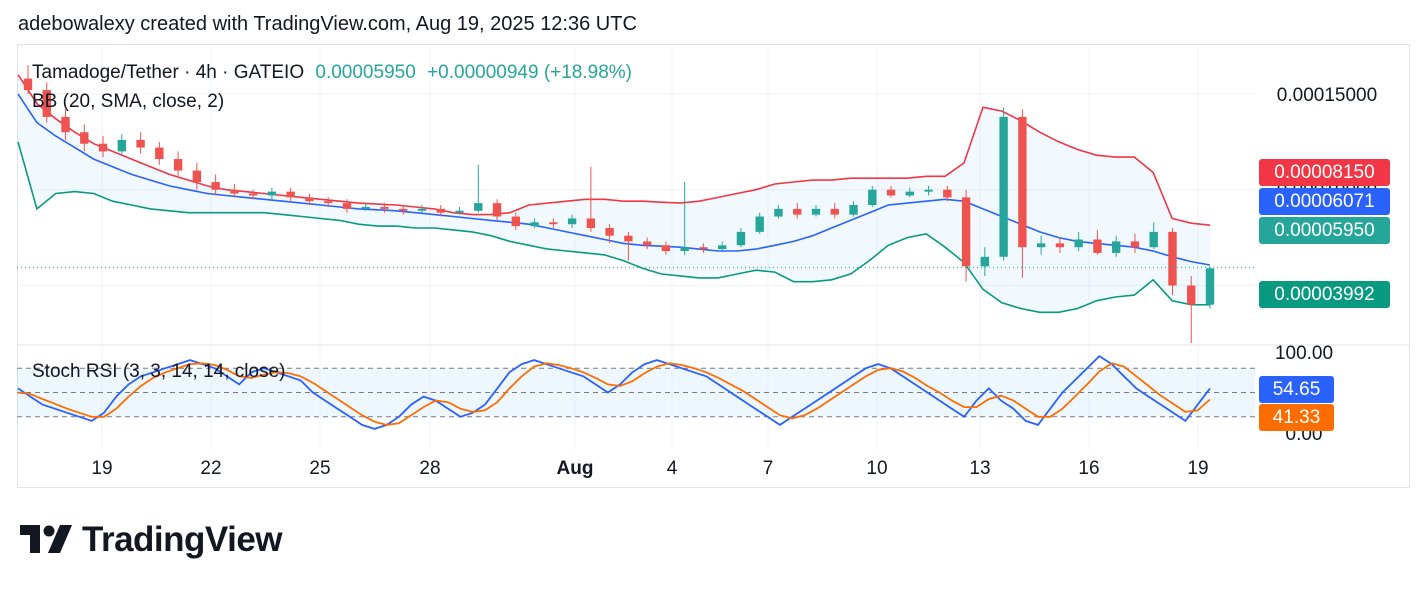 The width and height of the screenshot is (1428, 591). I want to click on x-tick-label: 13, so click(979, 468).